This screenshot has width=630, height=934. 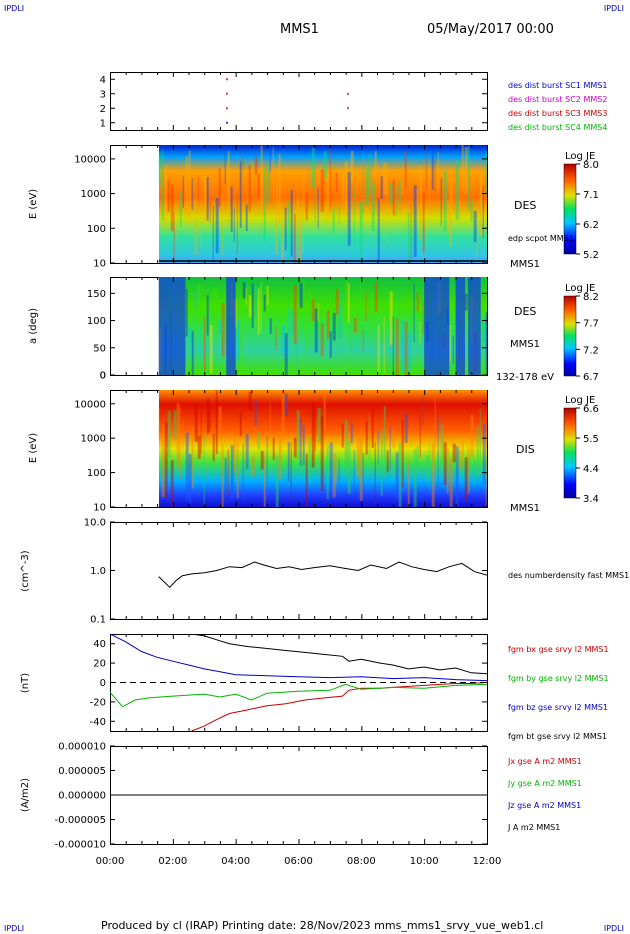 I want to click on corner-mark-bottom-right: IPDLI, so click(x=613, y=928).